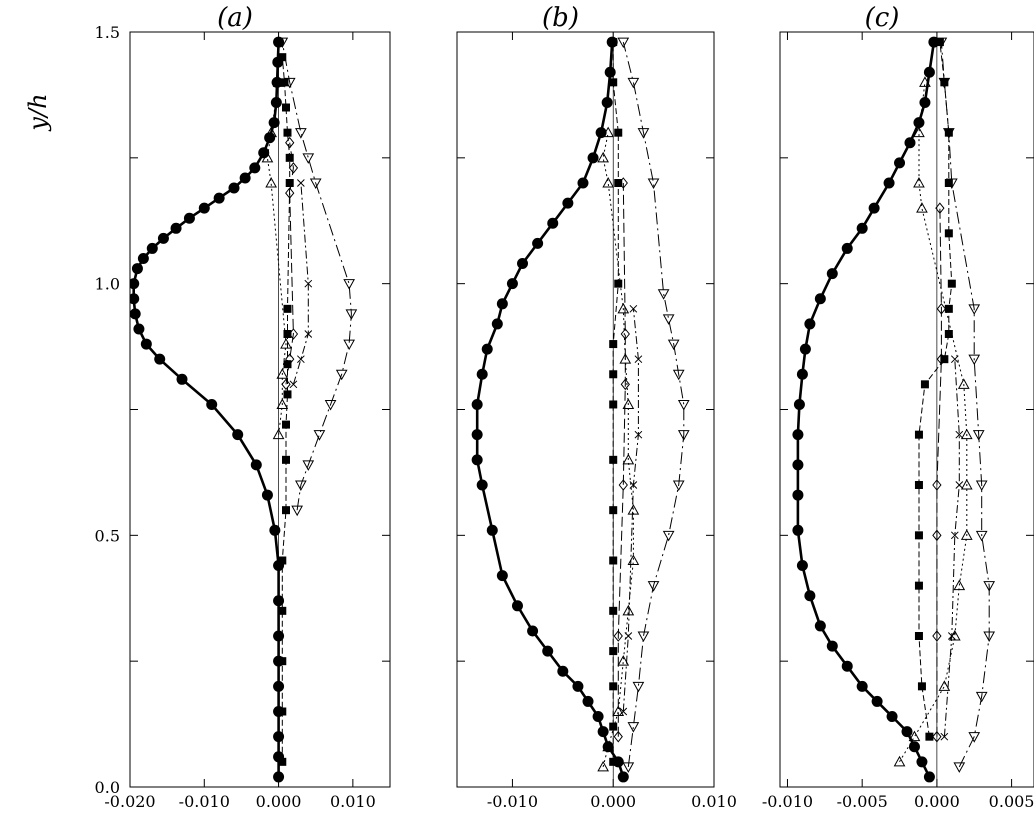 Image resolution: width=1034 pixels, height=818 pixels. What do you see at coordinates (882, 18) in the screenshot?
I see `panel-title: (c)` at bounding box center [882, 18].